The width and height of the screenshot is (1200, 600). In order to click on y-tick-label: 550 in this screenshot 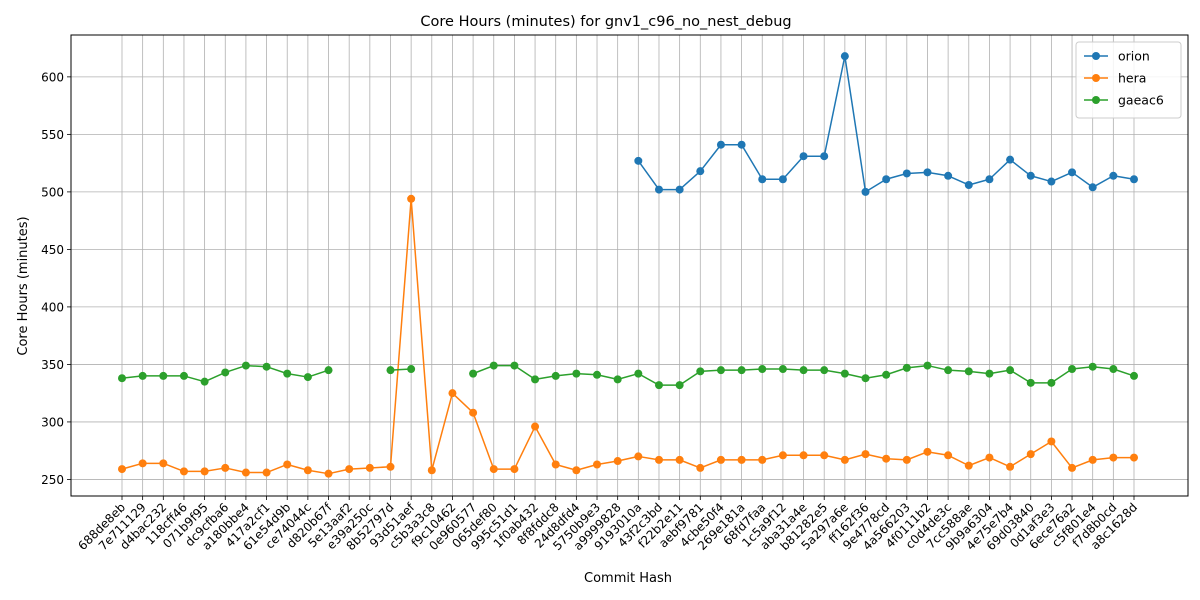, I will do `click(52, 135)`.